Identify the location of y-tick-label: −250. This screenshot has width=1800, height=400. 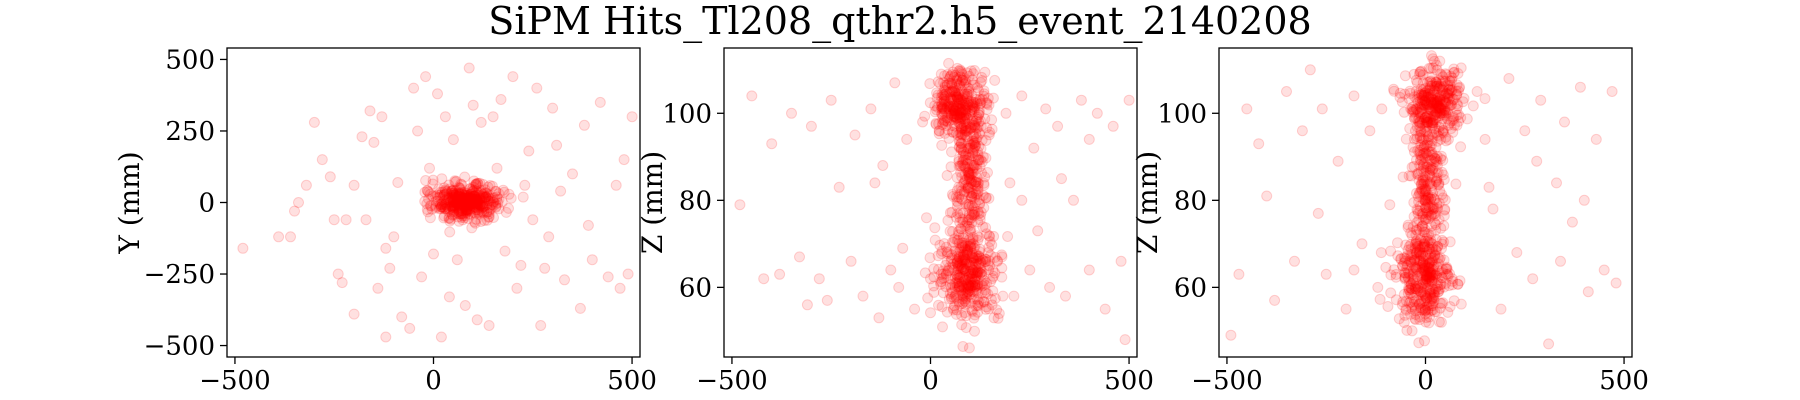
(179, 275).